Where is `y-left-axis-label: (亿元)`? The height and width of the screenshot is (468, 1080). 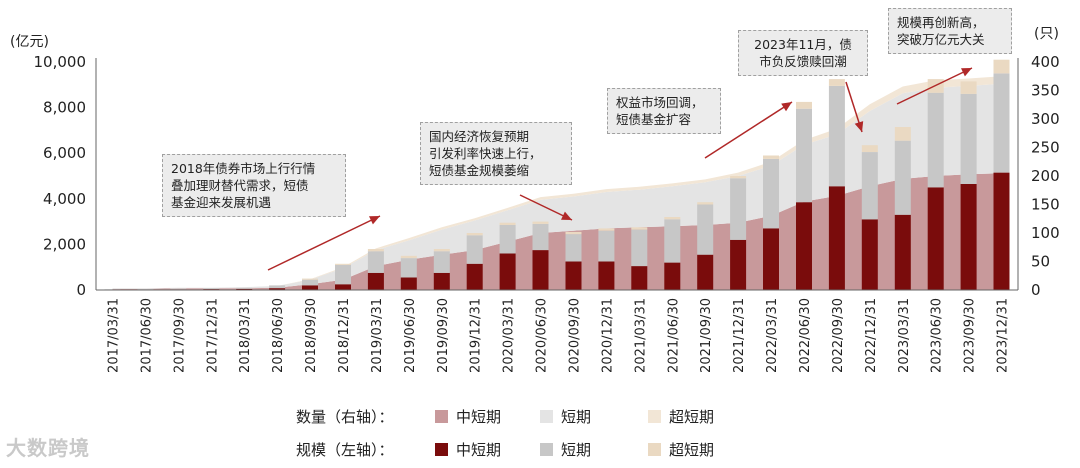
y-left-axis-label: (亿元) is located at coordinates (29, 42).